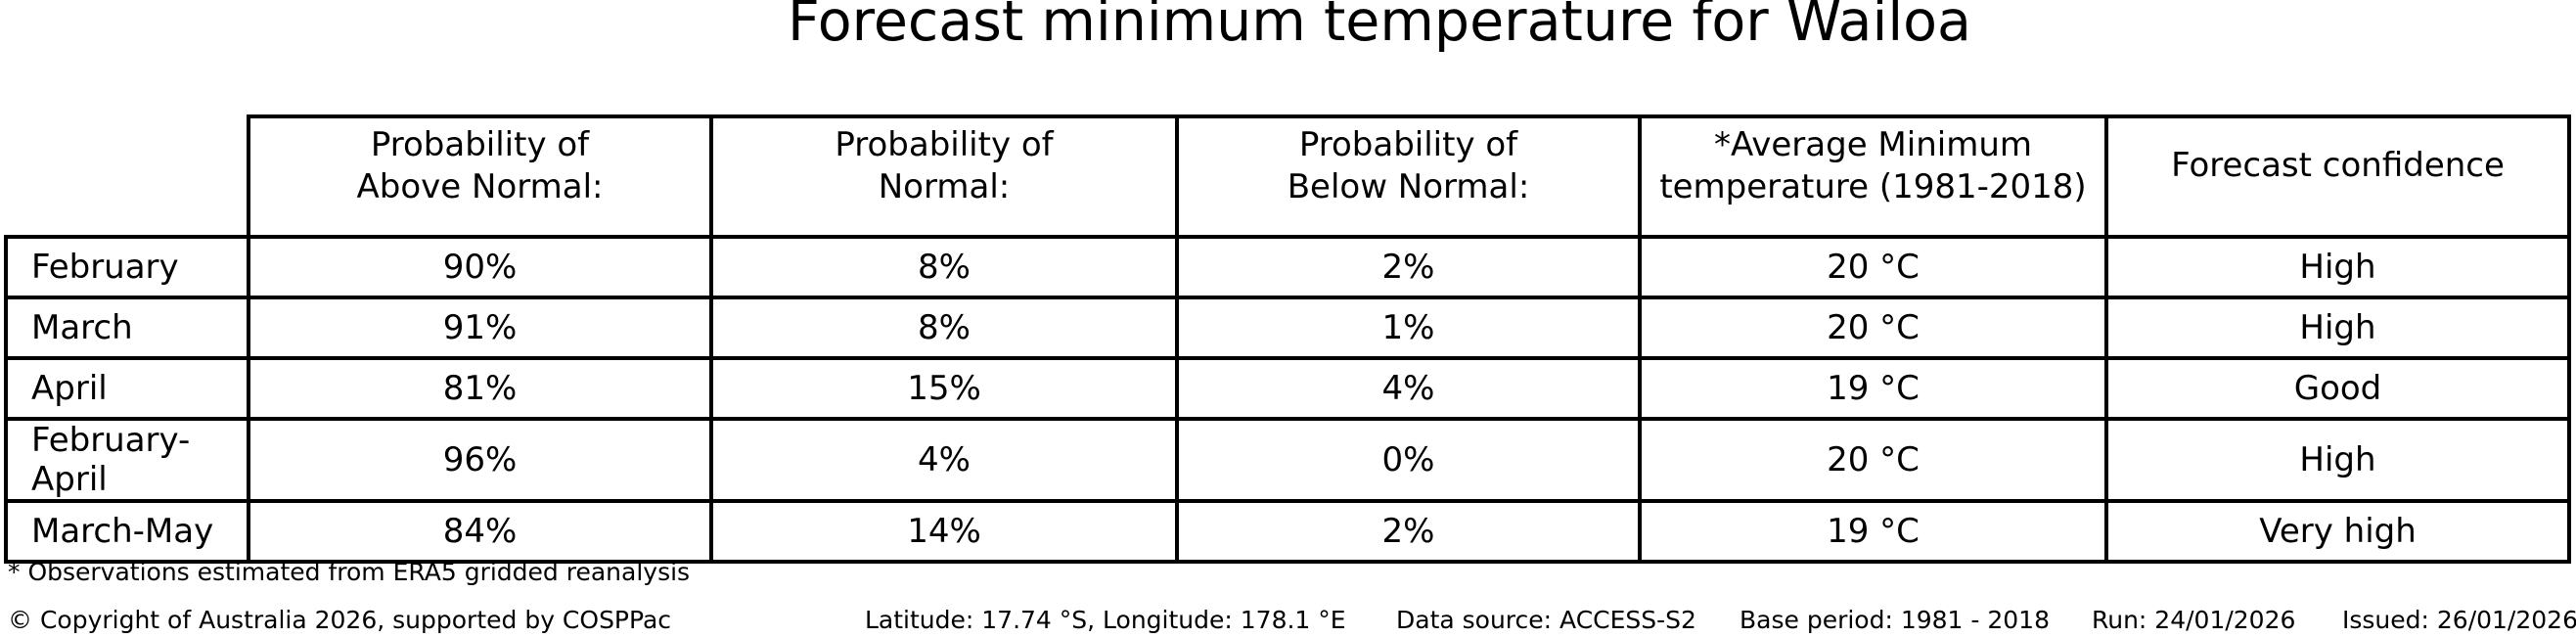 The height and width of the screenshot is (638, 2576). I want to click on column-header-avg-min-temp: *Average Minimum temperature (1981-2018), so click(1873, 176).